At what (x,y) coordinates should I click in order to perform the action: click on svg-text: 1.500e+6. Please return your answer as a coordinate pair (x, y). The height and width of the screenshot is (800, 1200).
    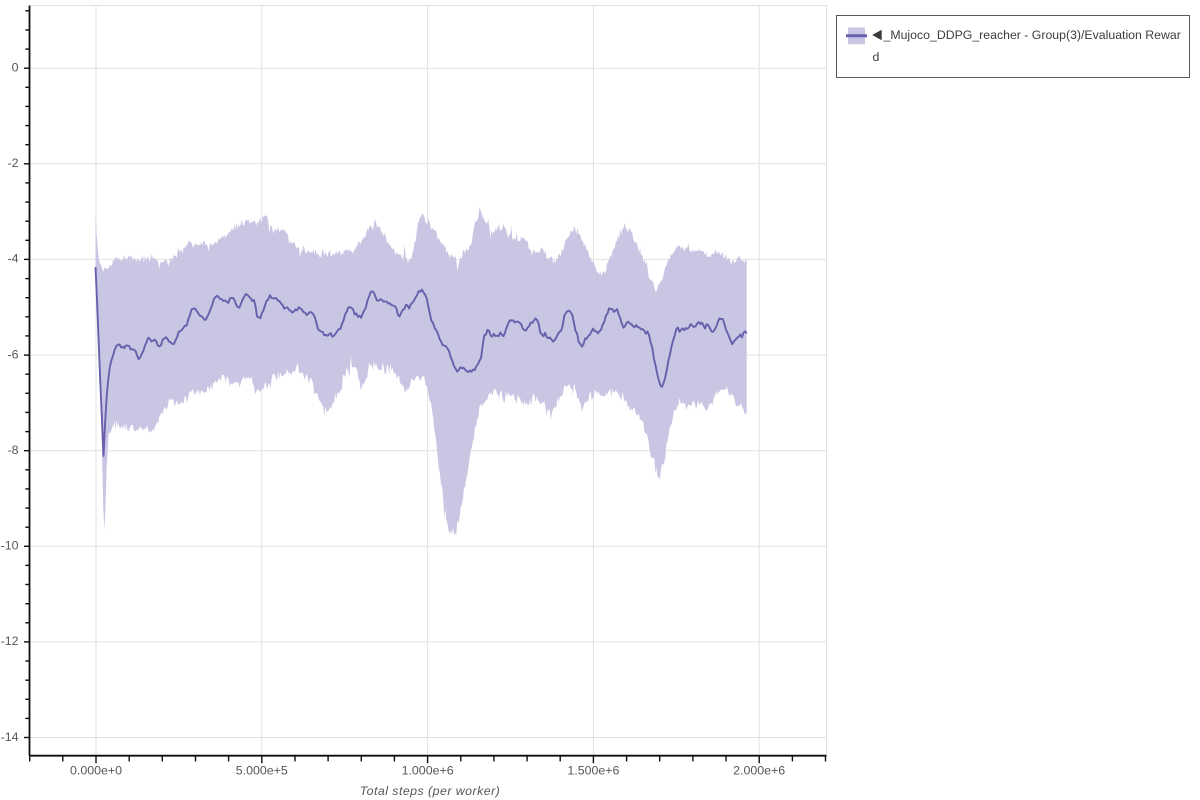
    Looking at the image, I should click on (593, 771).